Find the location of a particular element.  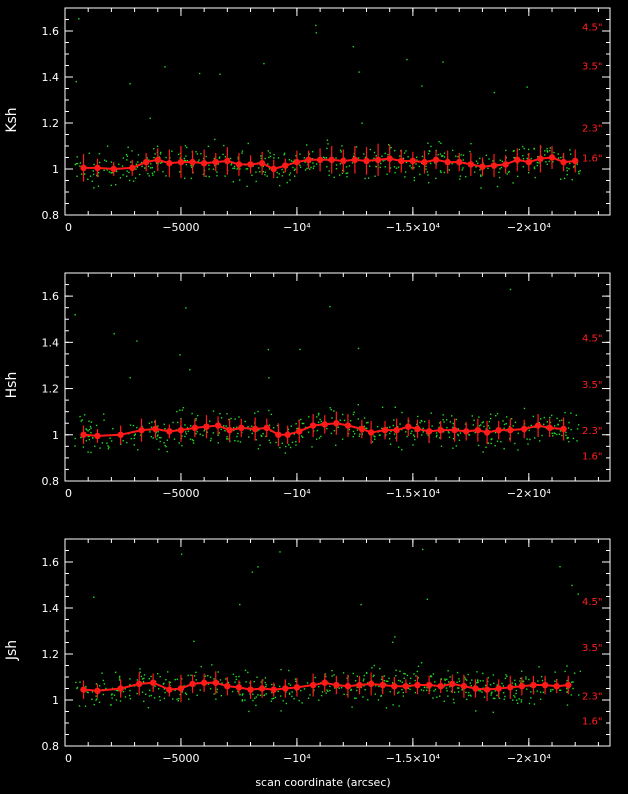

y-tick-label: 1.2 is located at coordinates (51, 654).